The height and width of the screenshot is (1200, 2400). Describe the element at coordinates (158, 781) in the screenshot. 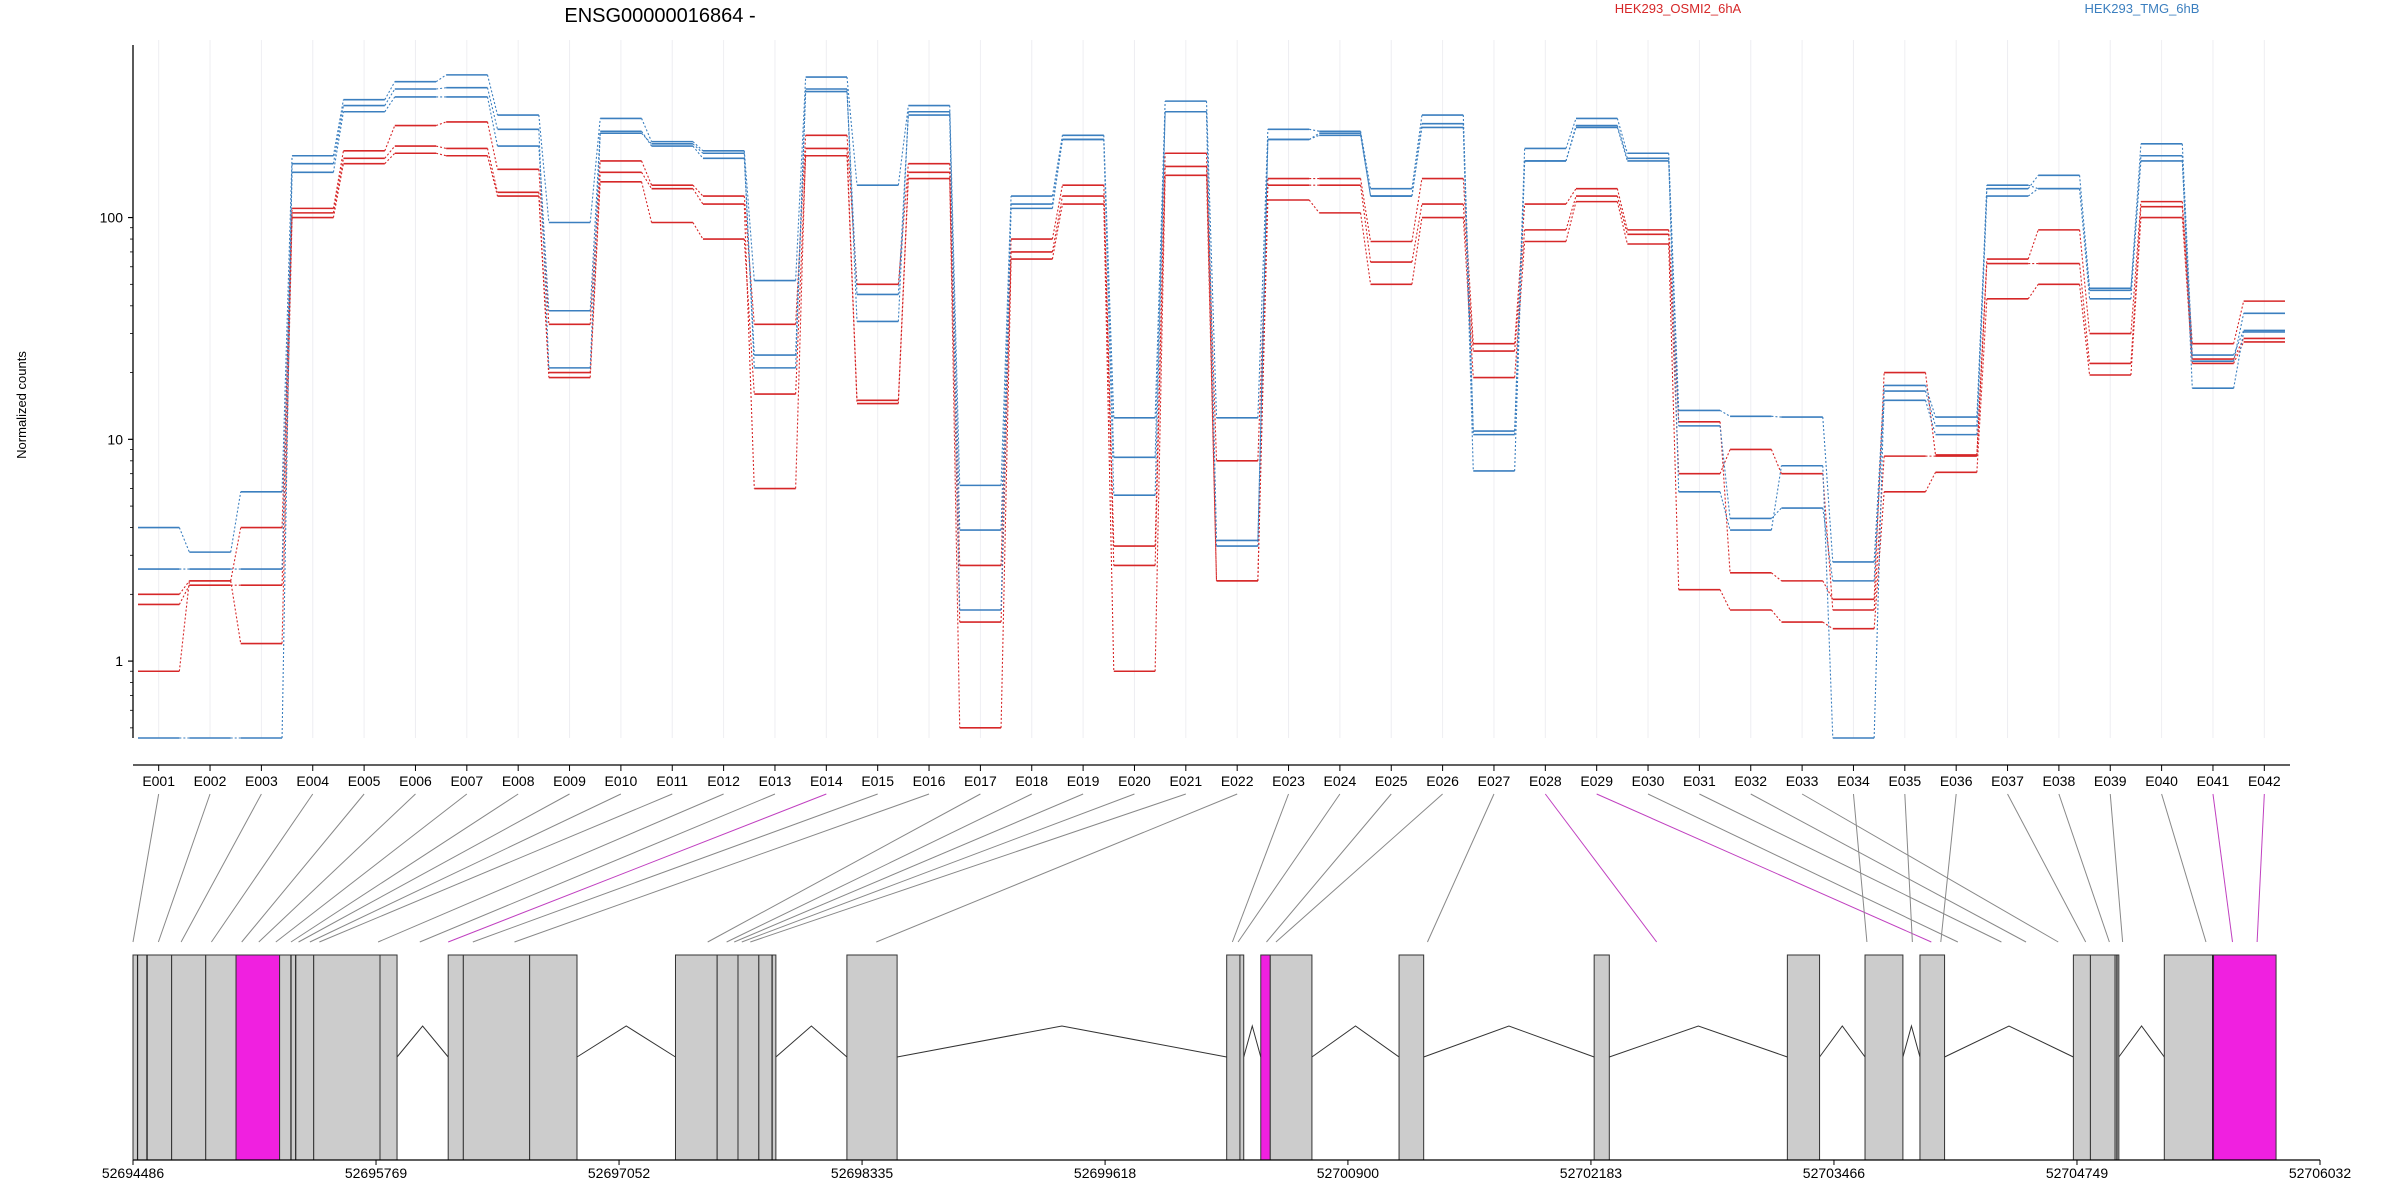

I see `x-tick-label-E001: E001` at that location.